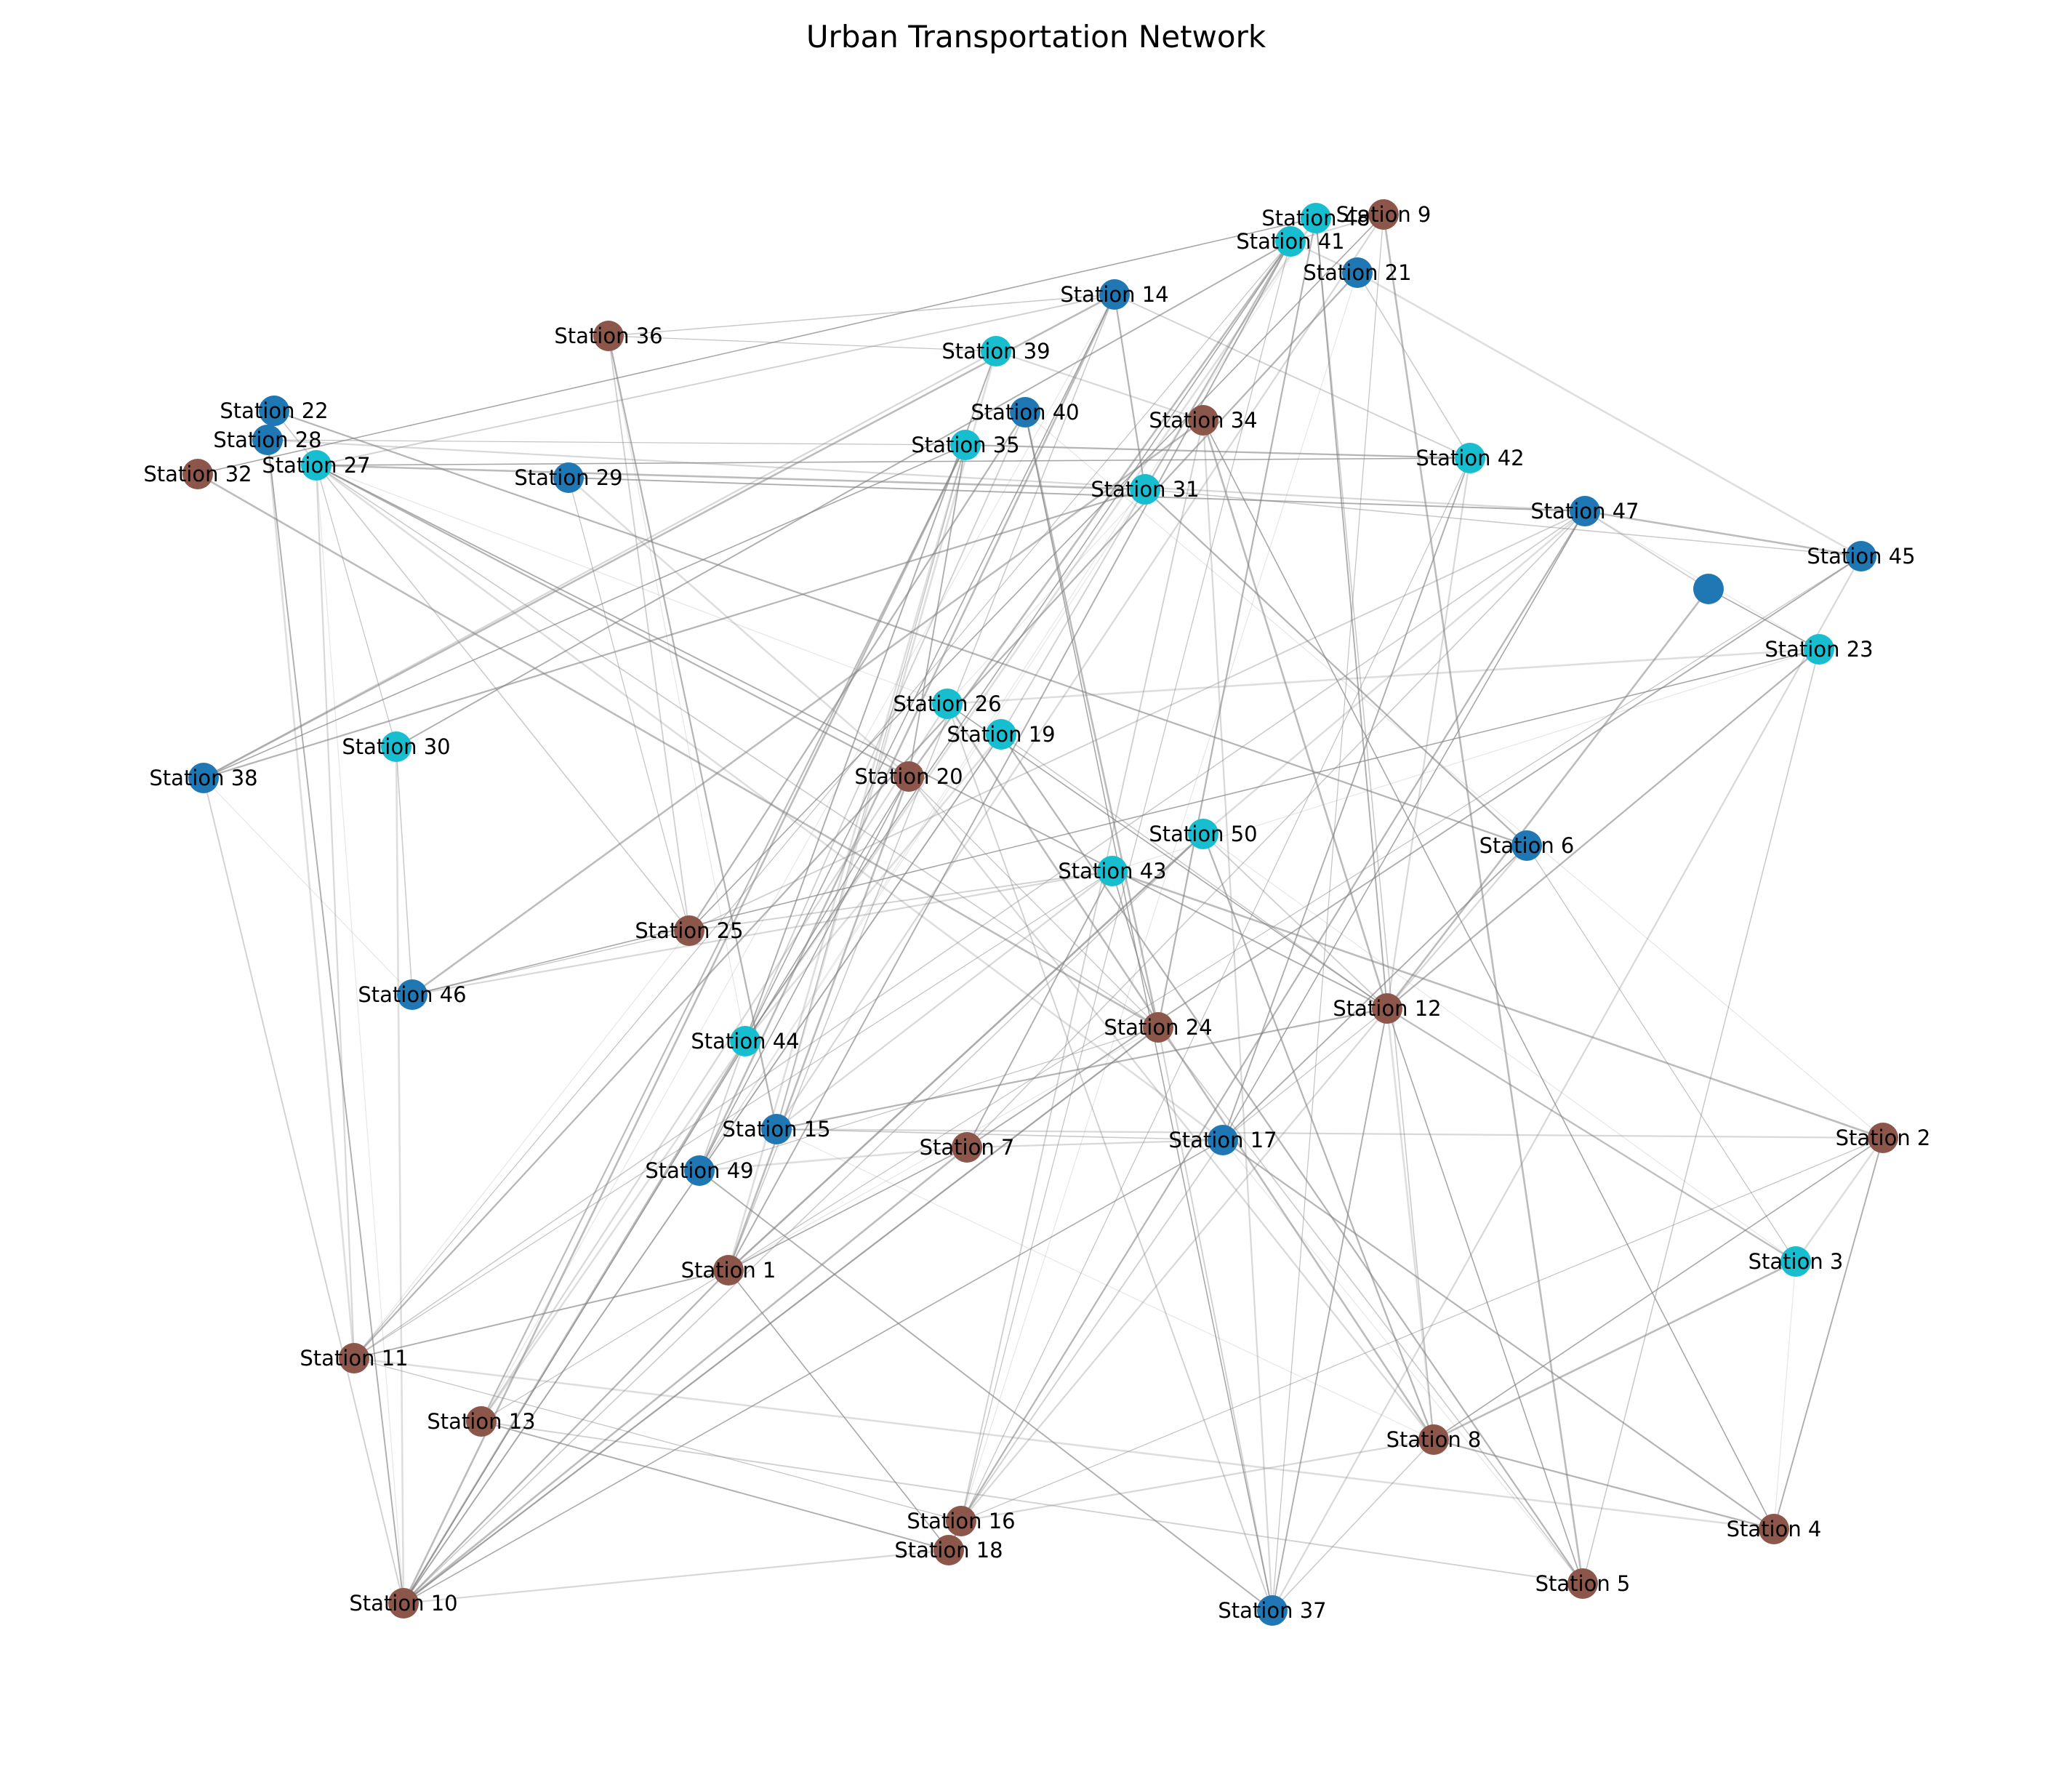 The image size is (2072, 1769). I want to click on node-label-station-40: Station 40, so click(1025, 412).